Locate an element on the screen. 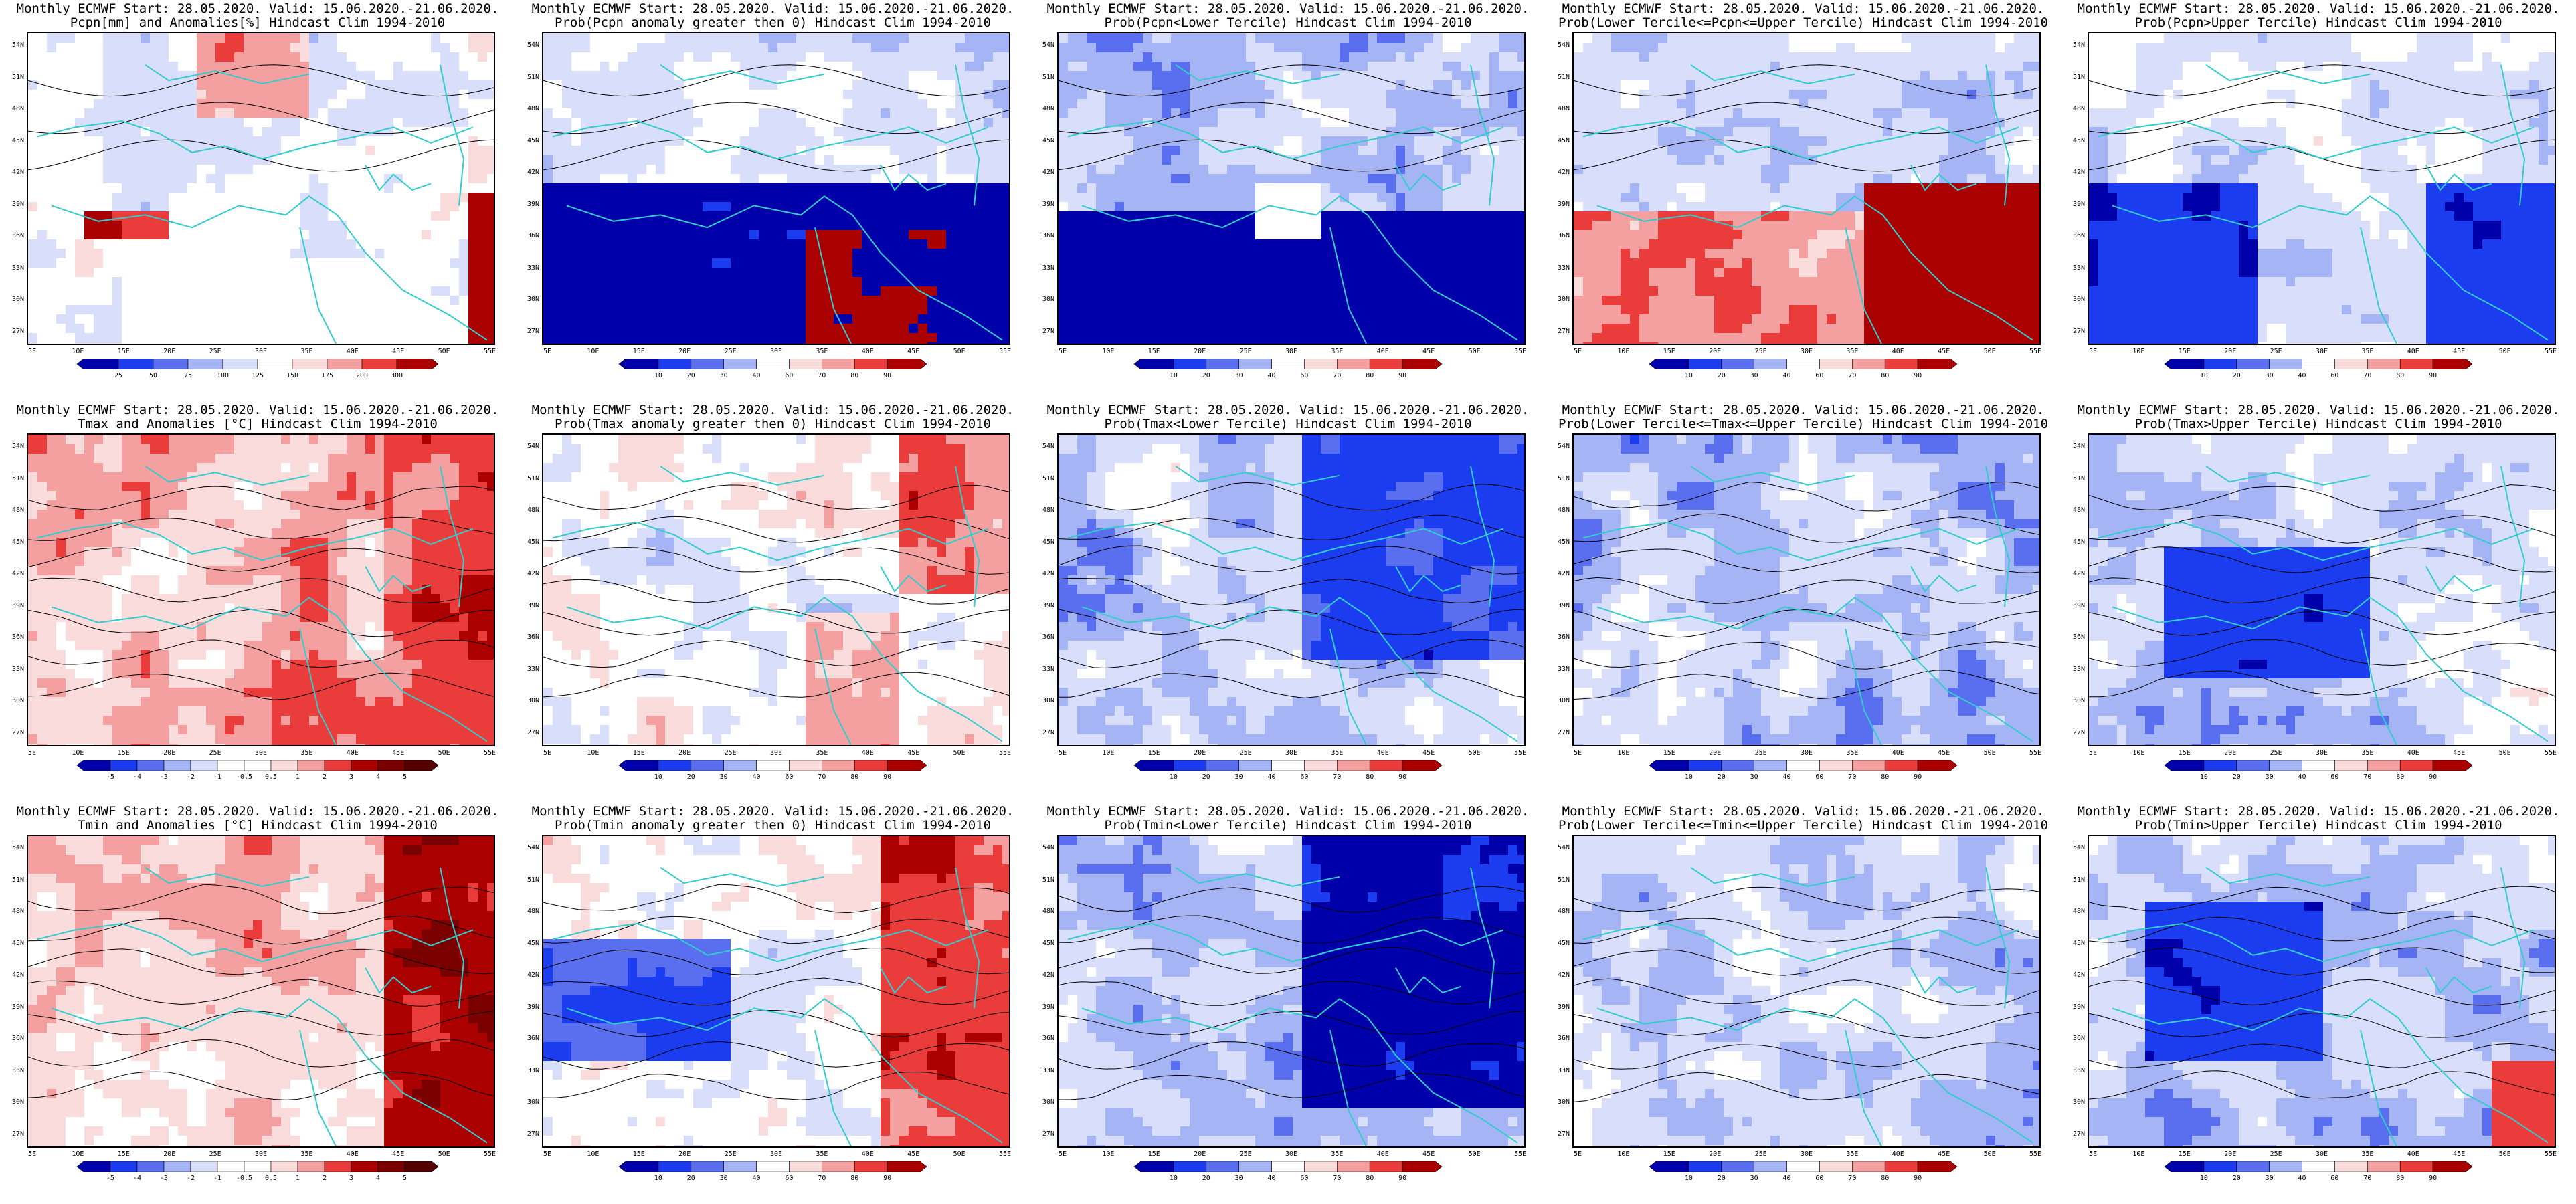 This screenshot has width=2576, height=1204. longitude-label: 45E is located at coordinates (2459, 753).